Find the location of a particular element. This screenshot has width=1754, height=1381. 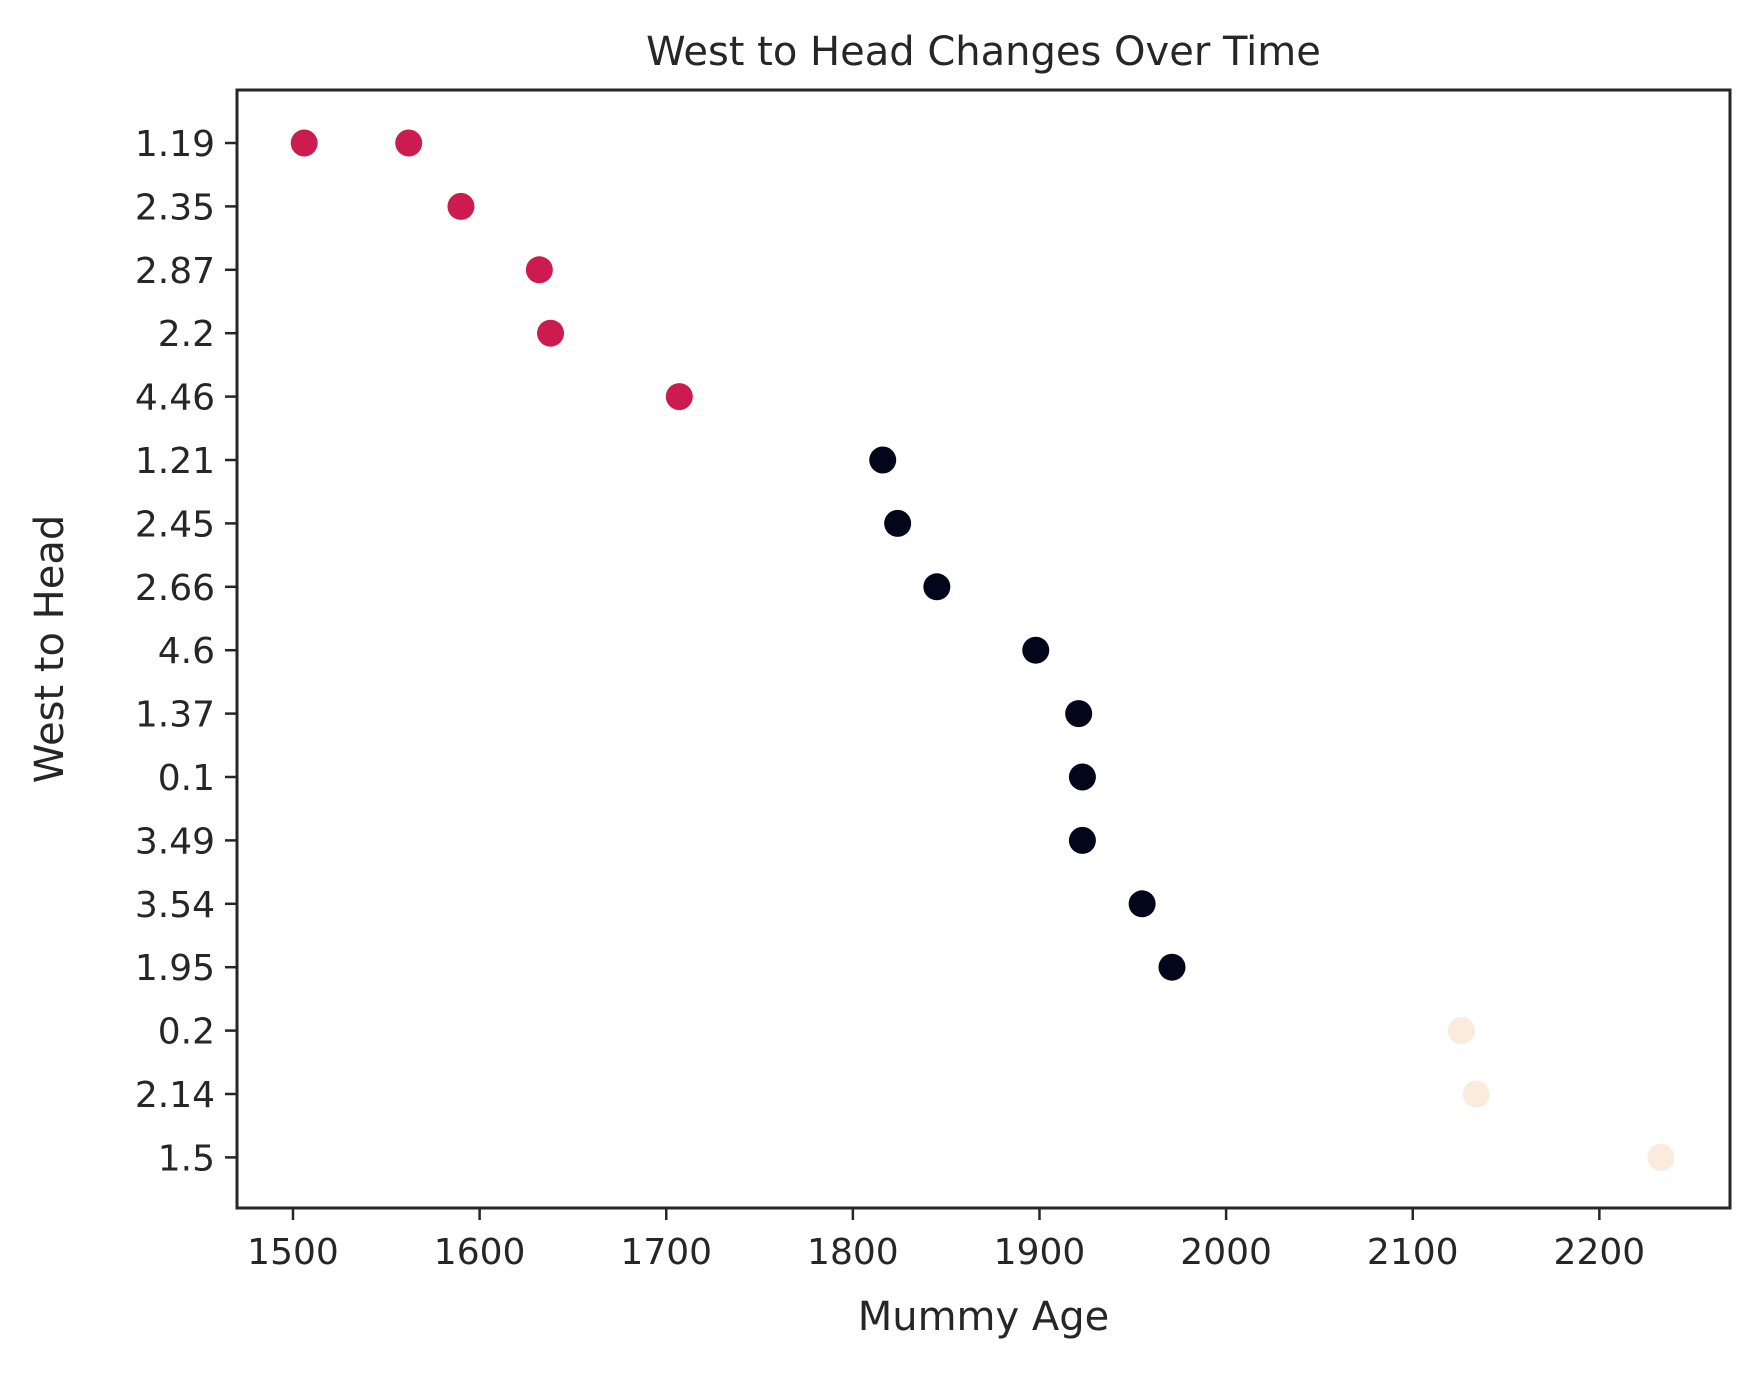

x-tick-label: 2200 is located at coordinates (1600, 1252).